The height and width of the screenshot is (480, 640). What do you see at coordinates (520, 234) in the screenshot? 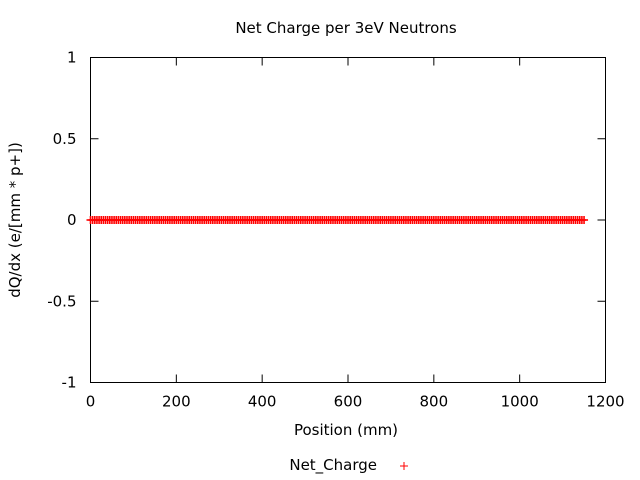
I see `x-tick: 1000` at bounding box center [520, 234].